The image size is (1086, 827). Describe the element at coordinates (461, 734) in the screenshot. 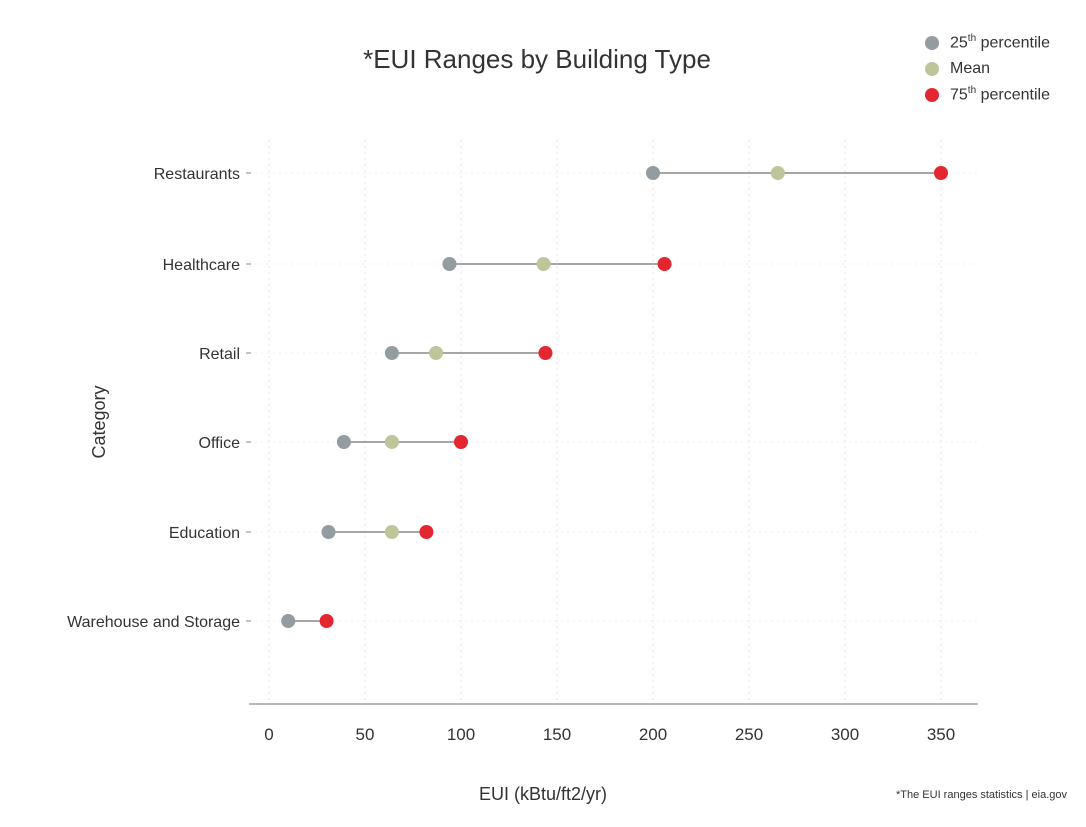

I see `x-tick-label: 100` at that location.